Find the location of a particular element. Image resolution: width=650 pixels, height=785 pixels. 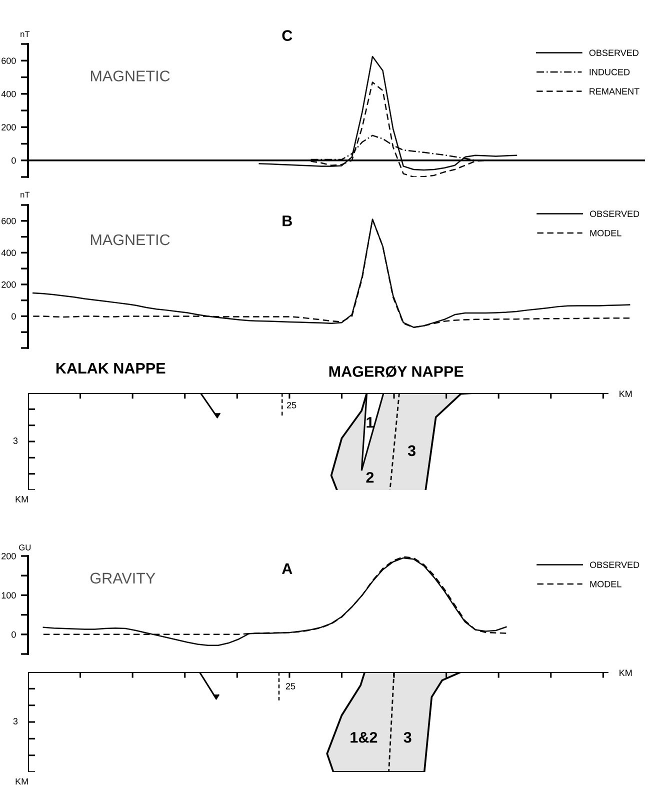

text: GRAVITY is located at coordinates (123, 578).